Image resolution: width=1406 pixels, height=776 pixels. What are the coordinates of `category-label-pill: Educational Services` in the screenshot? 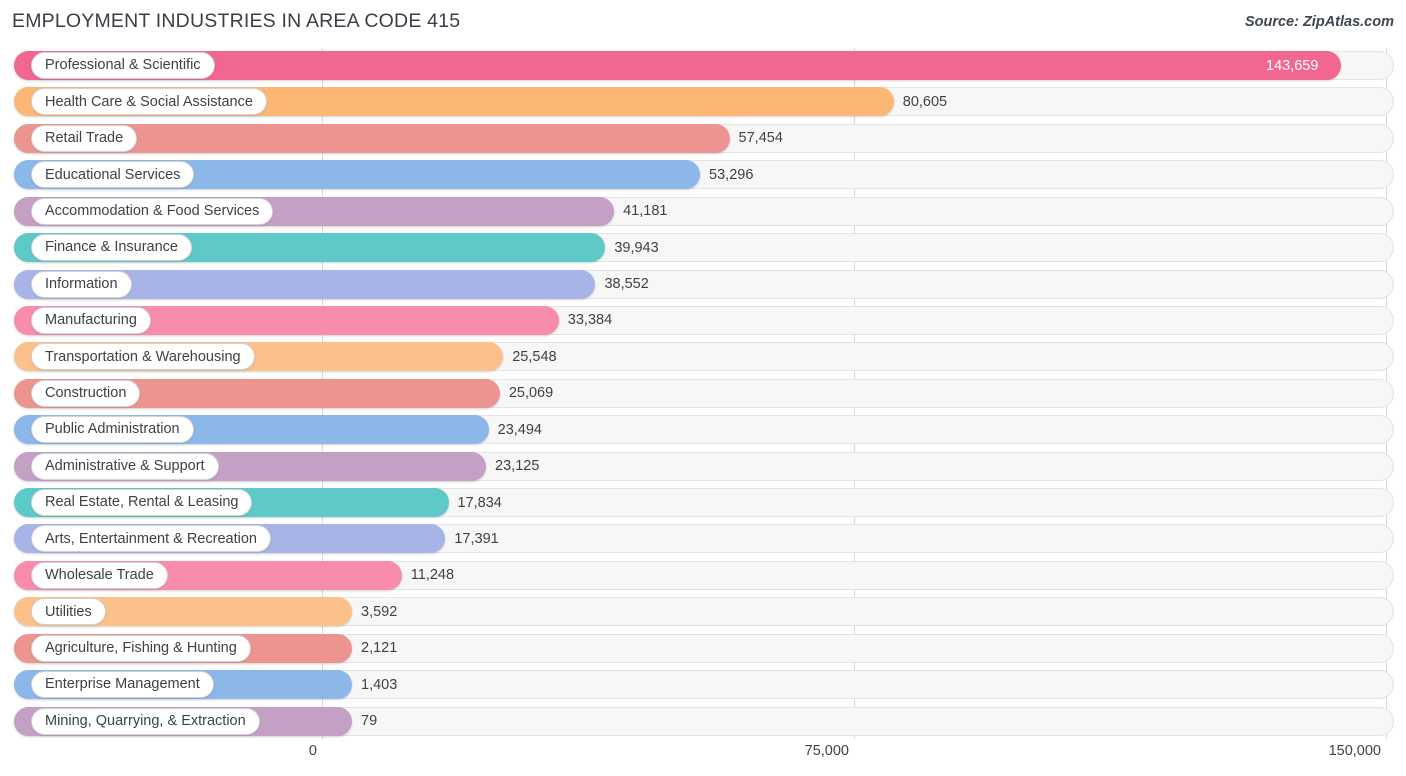 It's located at (113, 175).